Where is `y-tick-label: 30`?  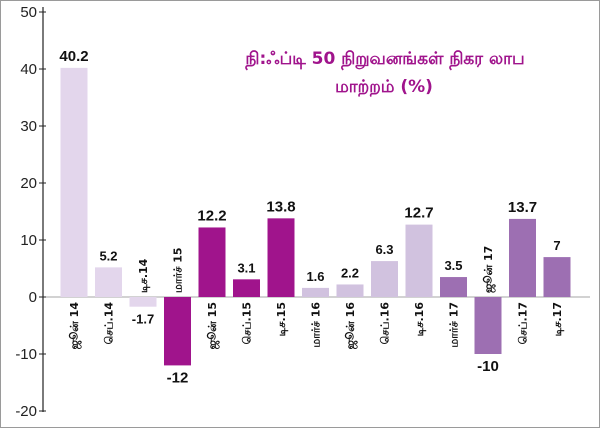
y-tick-label: 30 is located at coordinates (28, 126).